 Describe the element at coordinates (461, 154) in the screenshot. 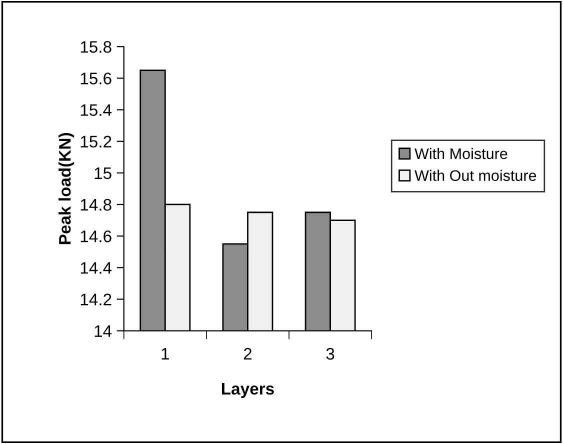

I see `legend-label: With Moisture` at that location.